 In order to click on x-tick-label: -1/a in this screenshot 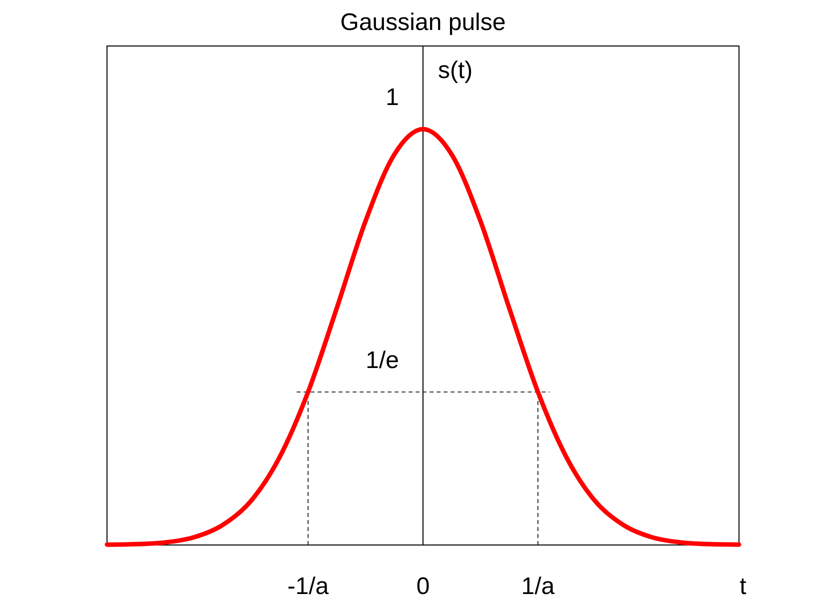, I will do `click(308, 586)`.